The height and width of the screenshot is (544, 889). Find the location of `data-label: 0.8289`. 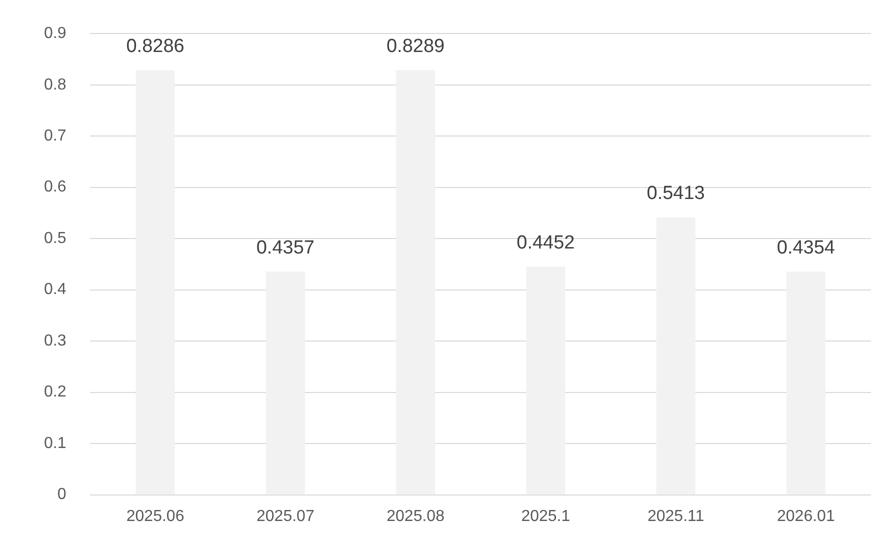

data-label: 0.8289 is located at coordinates (415, 46).